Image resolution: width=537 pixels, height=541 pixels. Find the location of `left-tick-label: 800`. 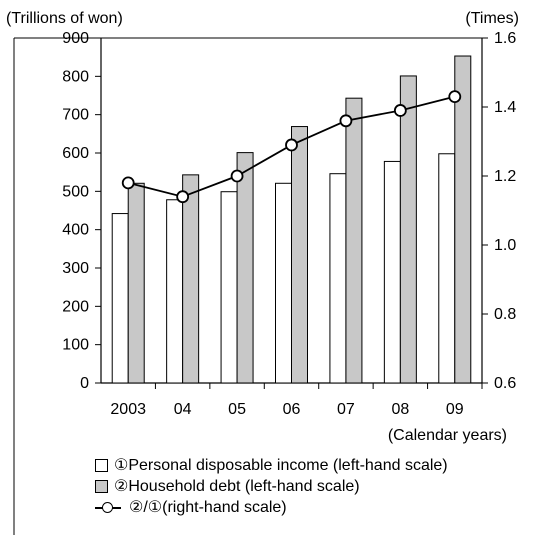

left-tick-label: 800 is located at coordinates (75, 76).